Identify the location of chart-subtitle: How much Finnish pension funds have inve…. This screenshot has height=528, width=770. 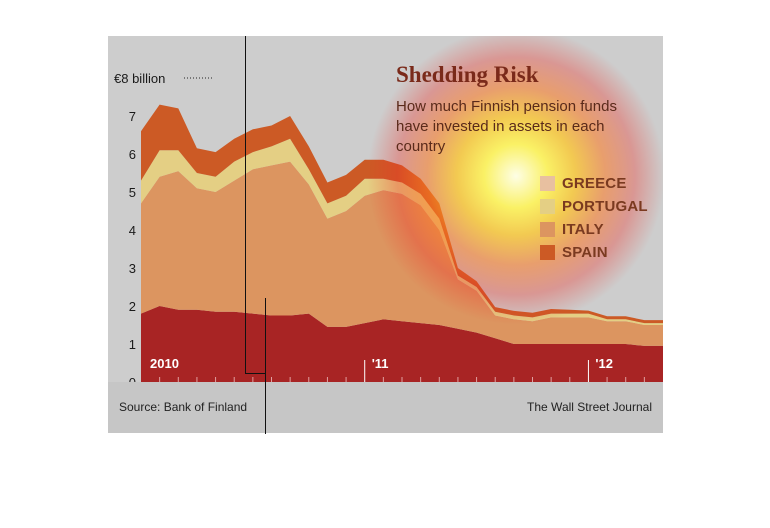
(506, 126).